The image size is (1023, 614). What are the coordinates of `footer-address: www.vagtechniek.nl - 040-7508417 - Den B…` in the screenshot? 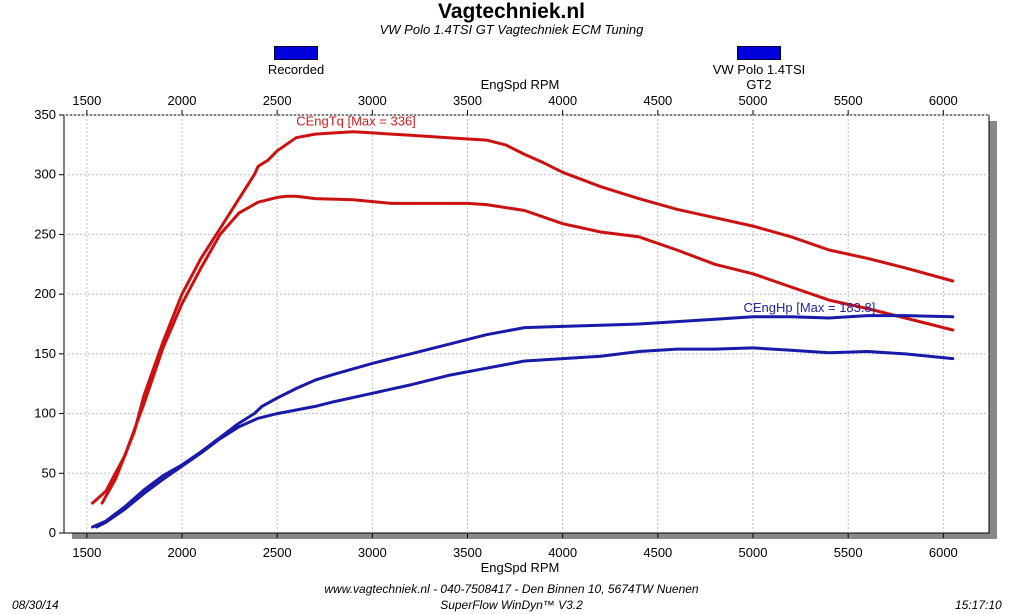 It's located at (511, 589).